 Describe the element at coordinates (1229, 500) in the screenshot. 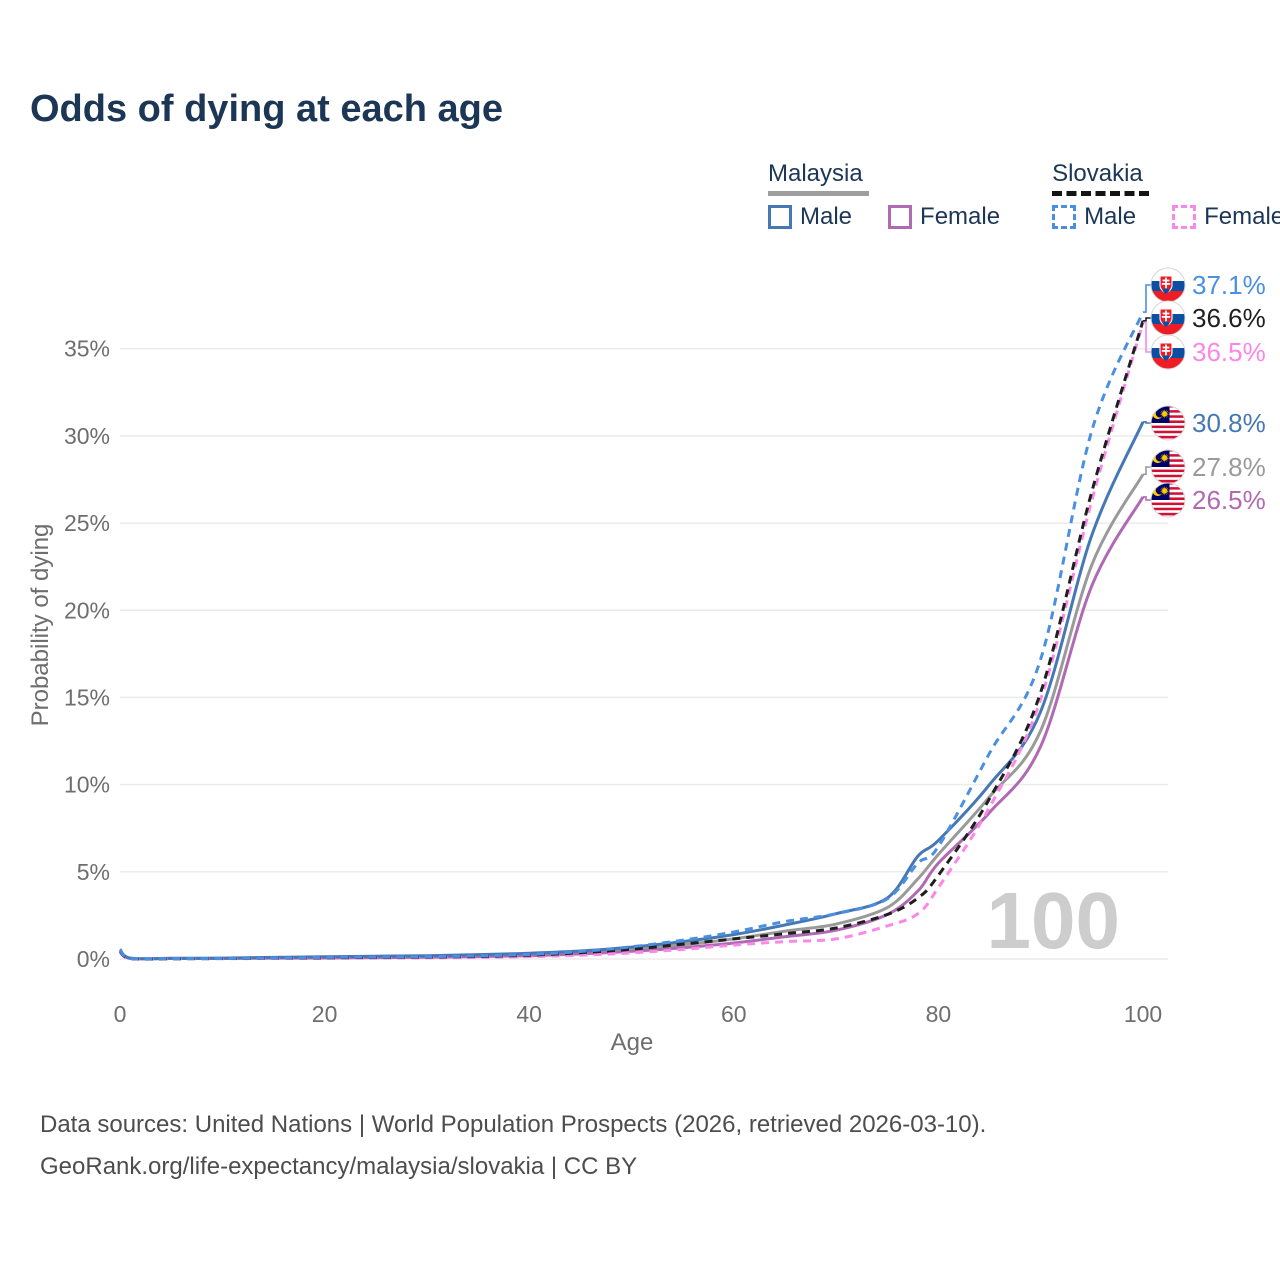

I see `end-label-malaysia-female: 26.5%` at that location.